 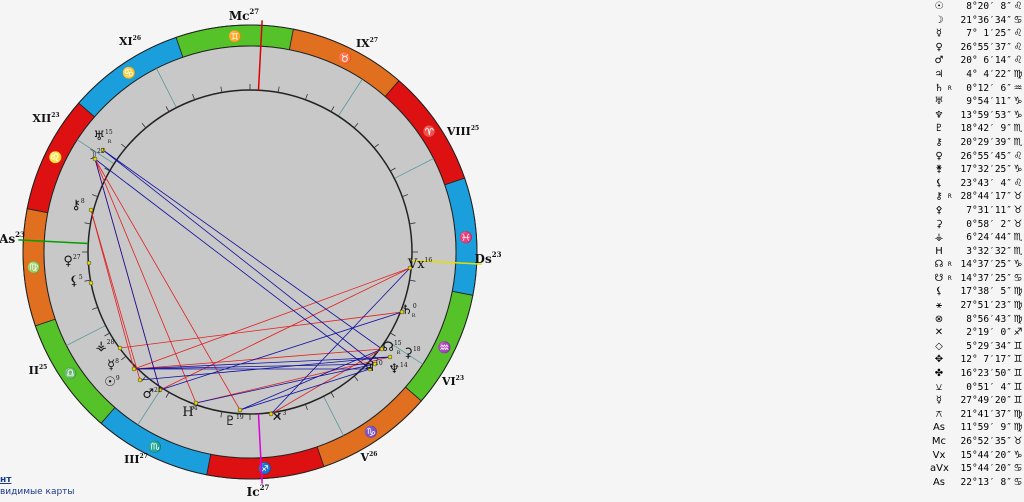 What do you see at coordinates (986, 482) in the screenshot?
I see `position-value: 22°13′ 8″` at bounding box center [986, 482].